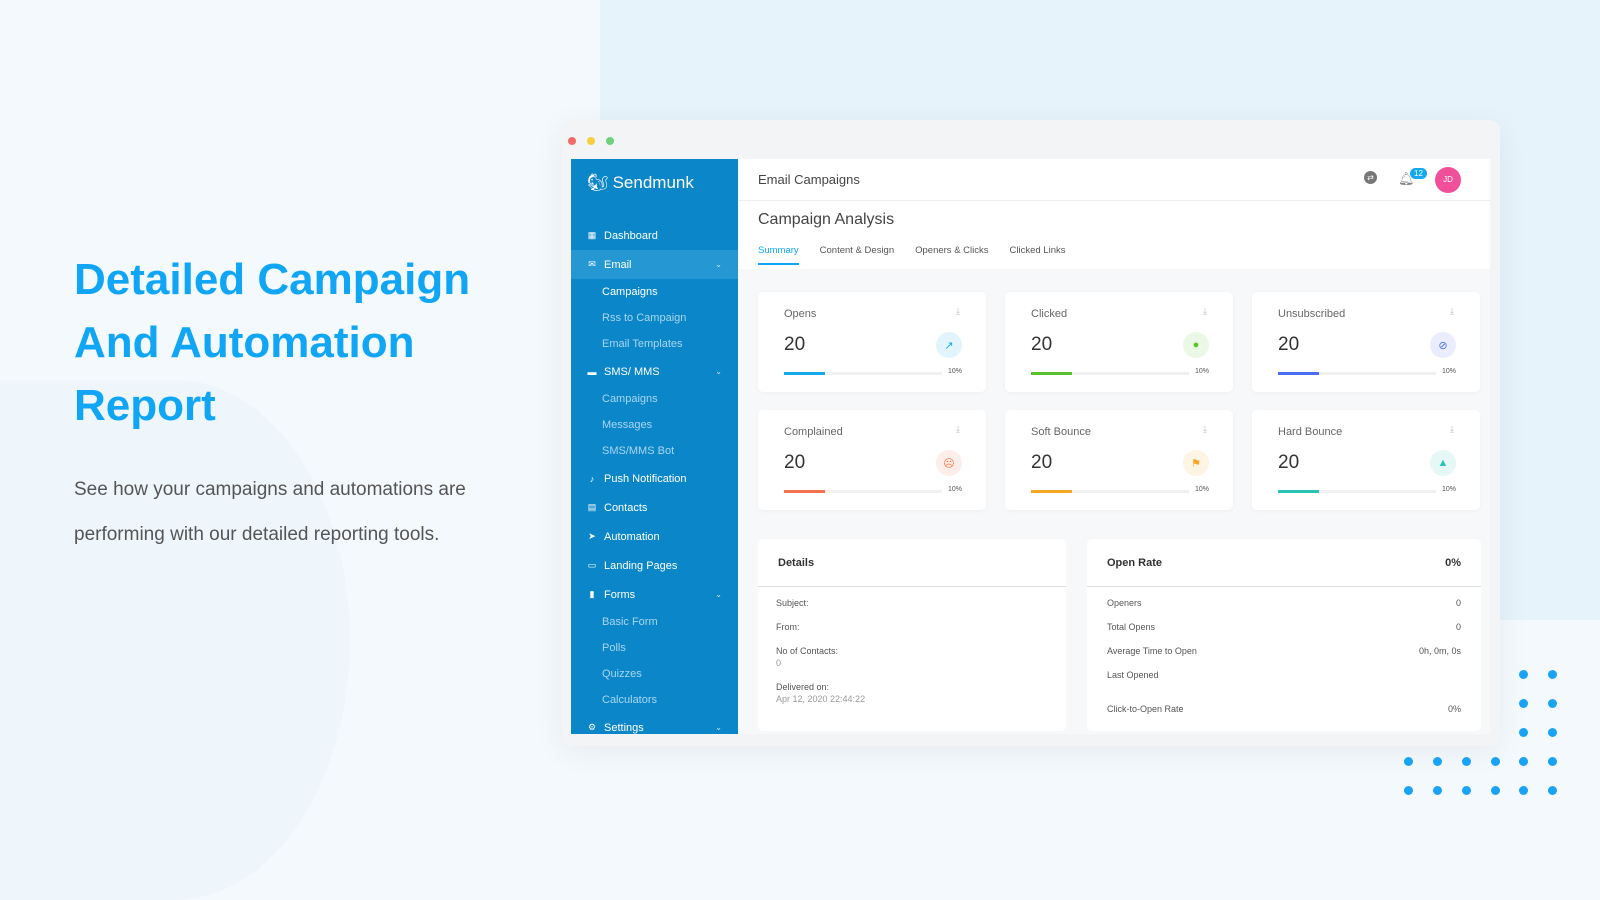 This screenshot has height=900, width=1600. What do you see at coordinates (592, 536) in the screenshot?
I see `send-icon: ➤` at bounding box center [592, 536].